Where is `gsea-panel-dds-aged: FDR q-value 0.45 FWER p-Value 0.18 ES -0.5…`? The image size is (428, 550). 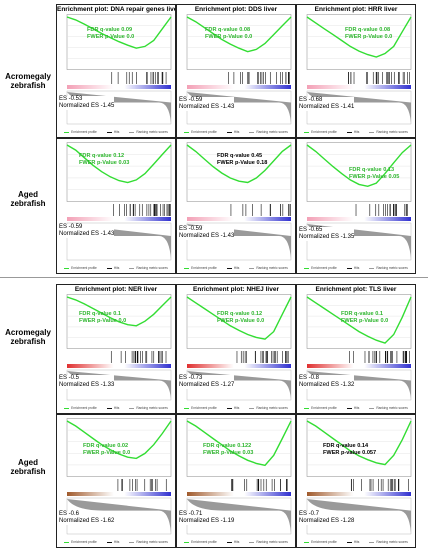
gsea-panel-dds-aged: FDR q-value 0.45 FWER p-Value 0.18 ES -0.5… is located at coordinates (236, 206).